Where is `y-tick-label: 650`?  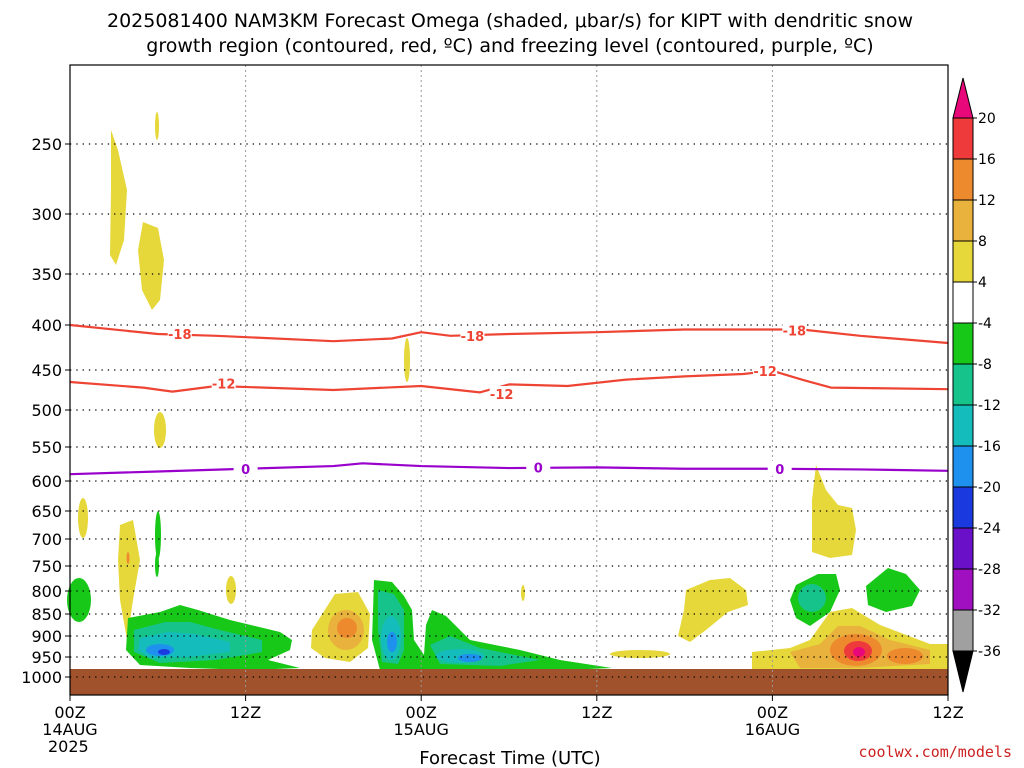
y-tick-label: 650 is located at coordinates (46, 511).